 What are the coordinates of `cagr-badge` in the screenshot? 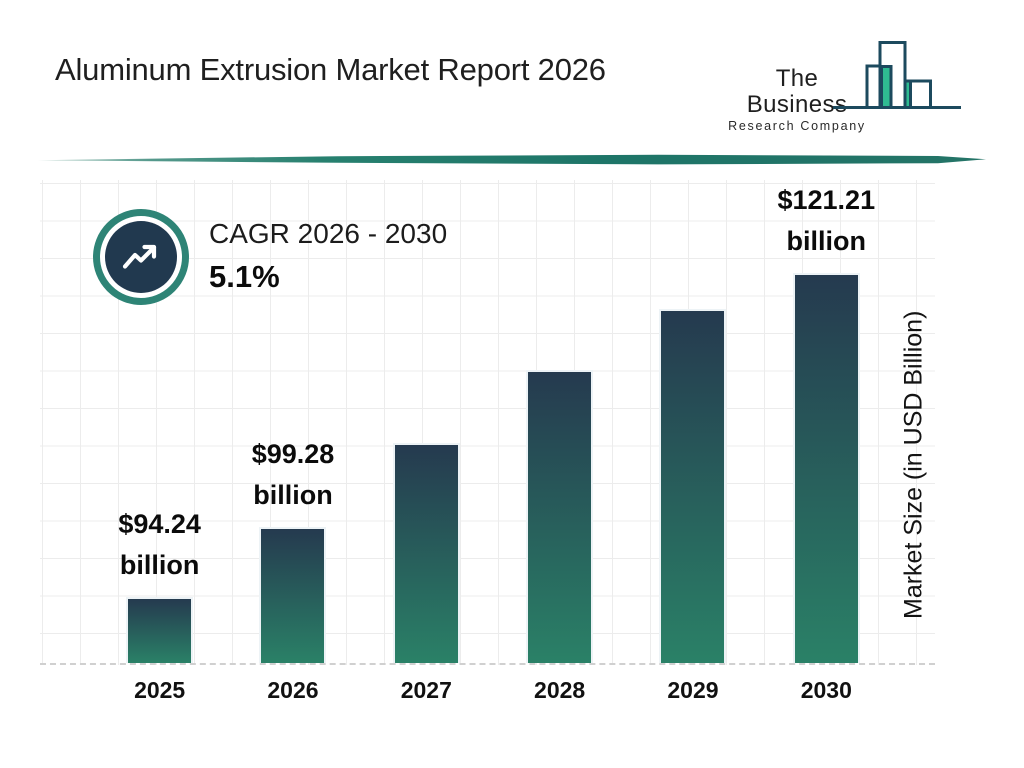 It's located at (141, 257).